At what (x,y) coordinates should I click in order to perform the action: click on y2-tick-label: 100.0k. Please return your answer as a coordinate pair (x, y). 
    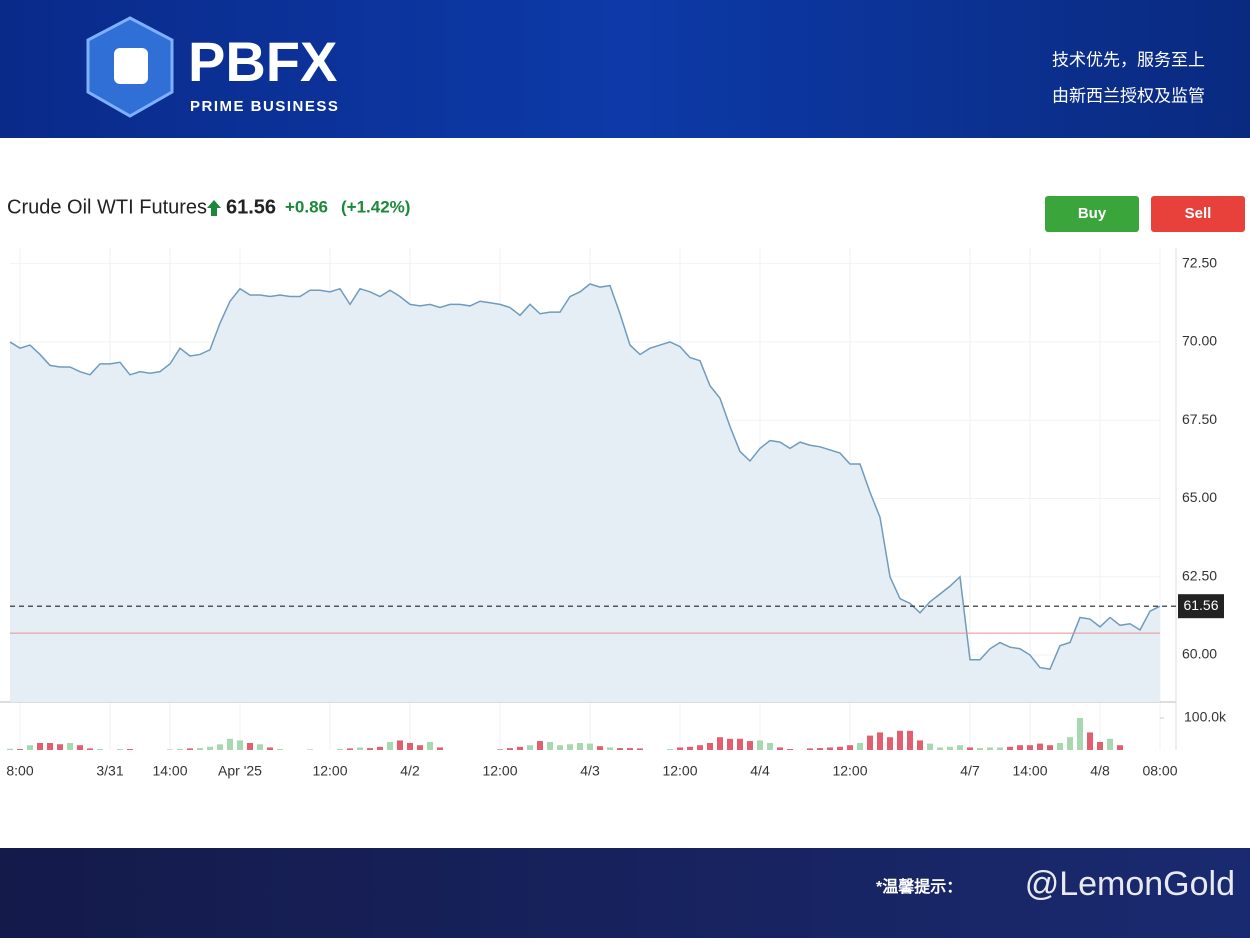
    Looking at the image, I should click on (1205, 717).